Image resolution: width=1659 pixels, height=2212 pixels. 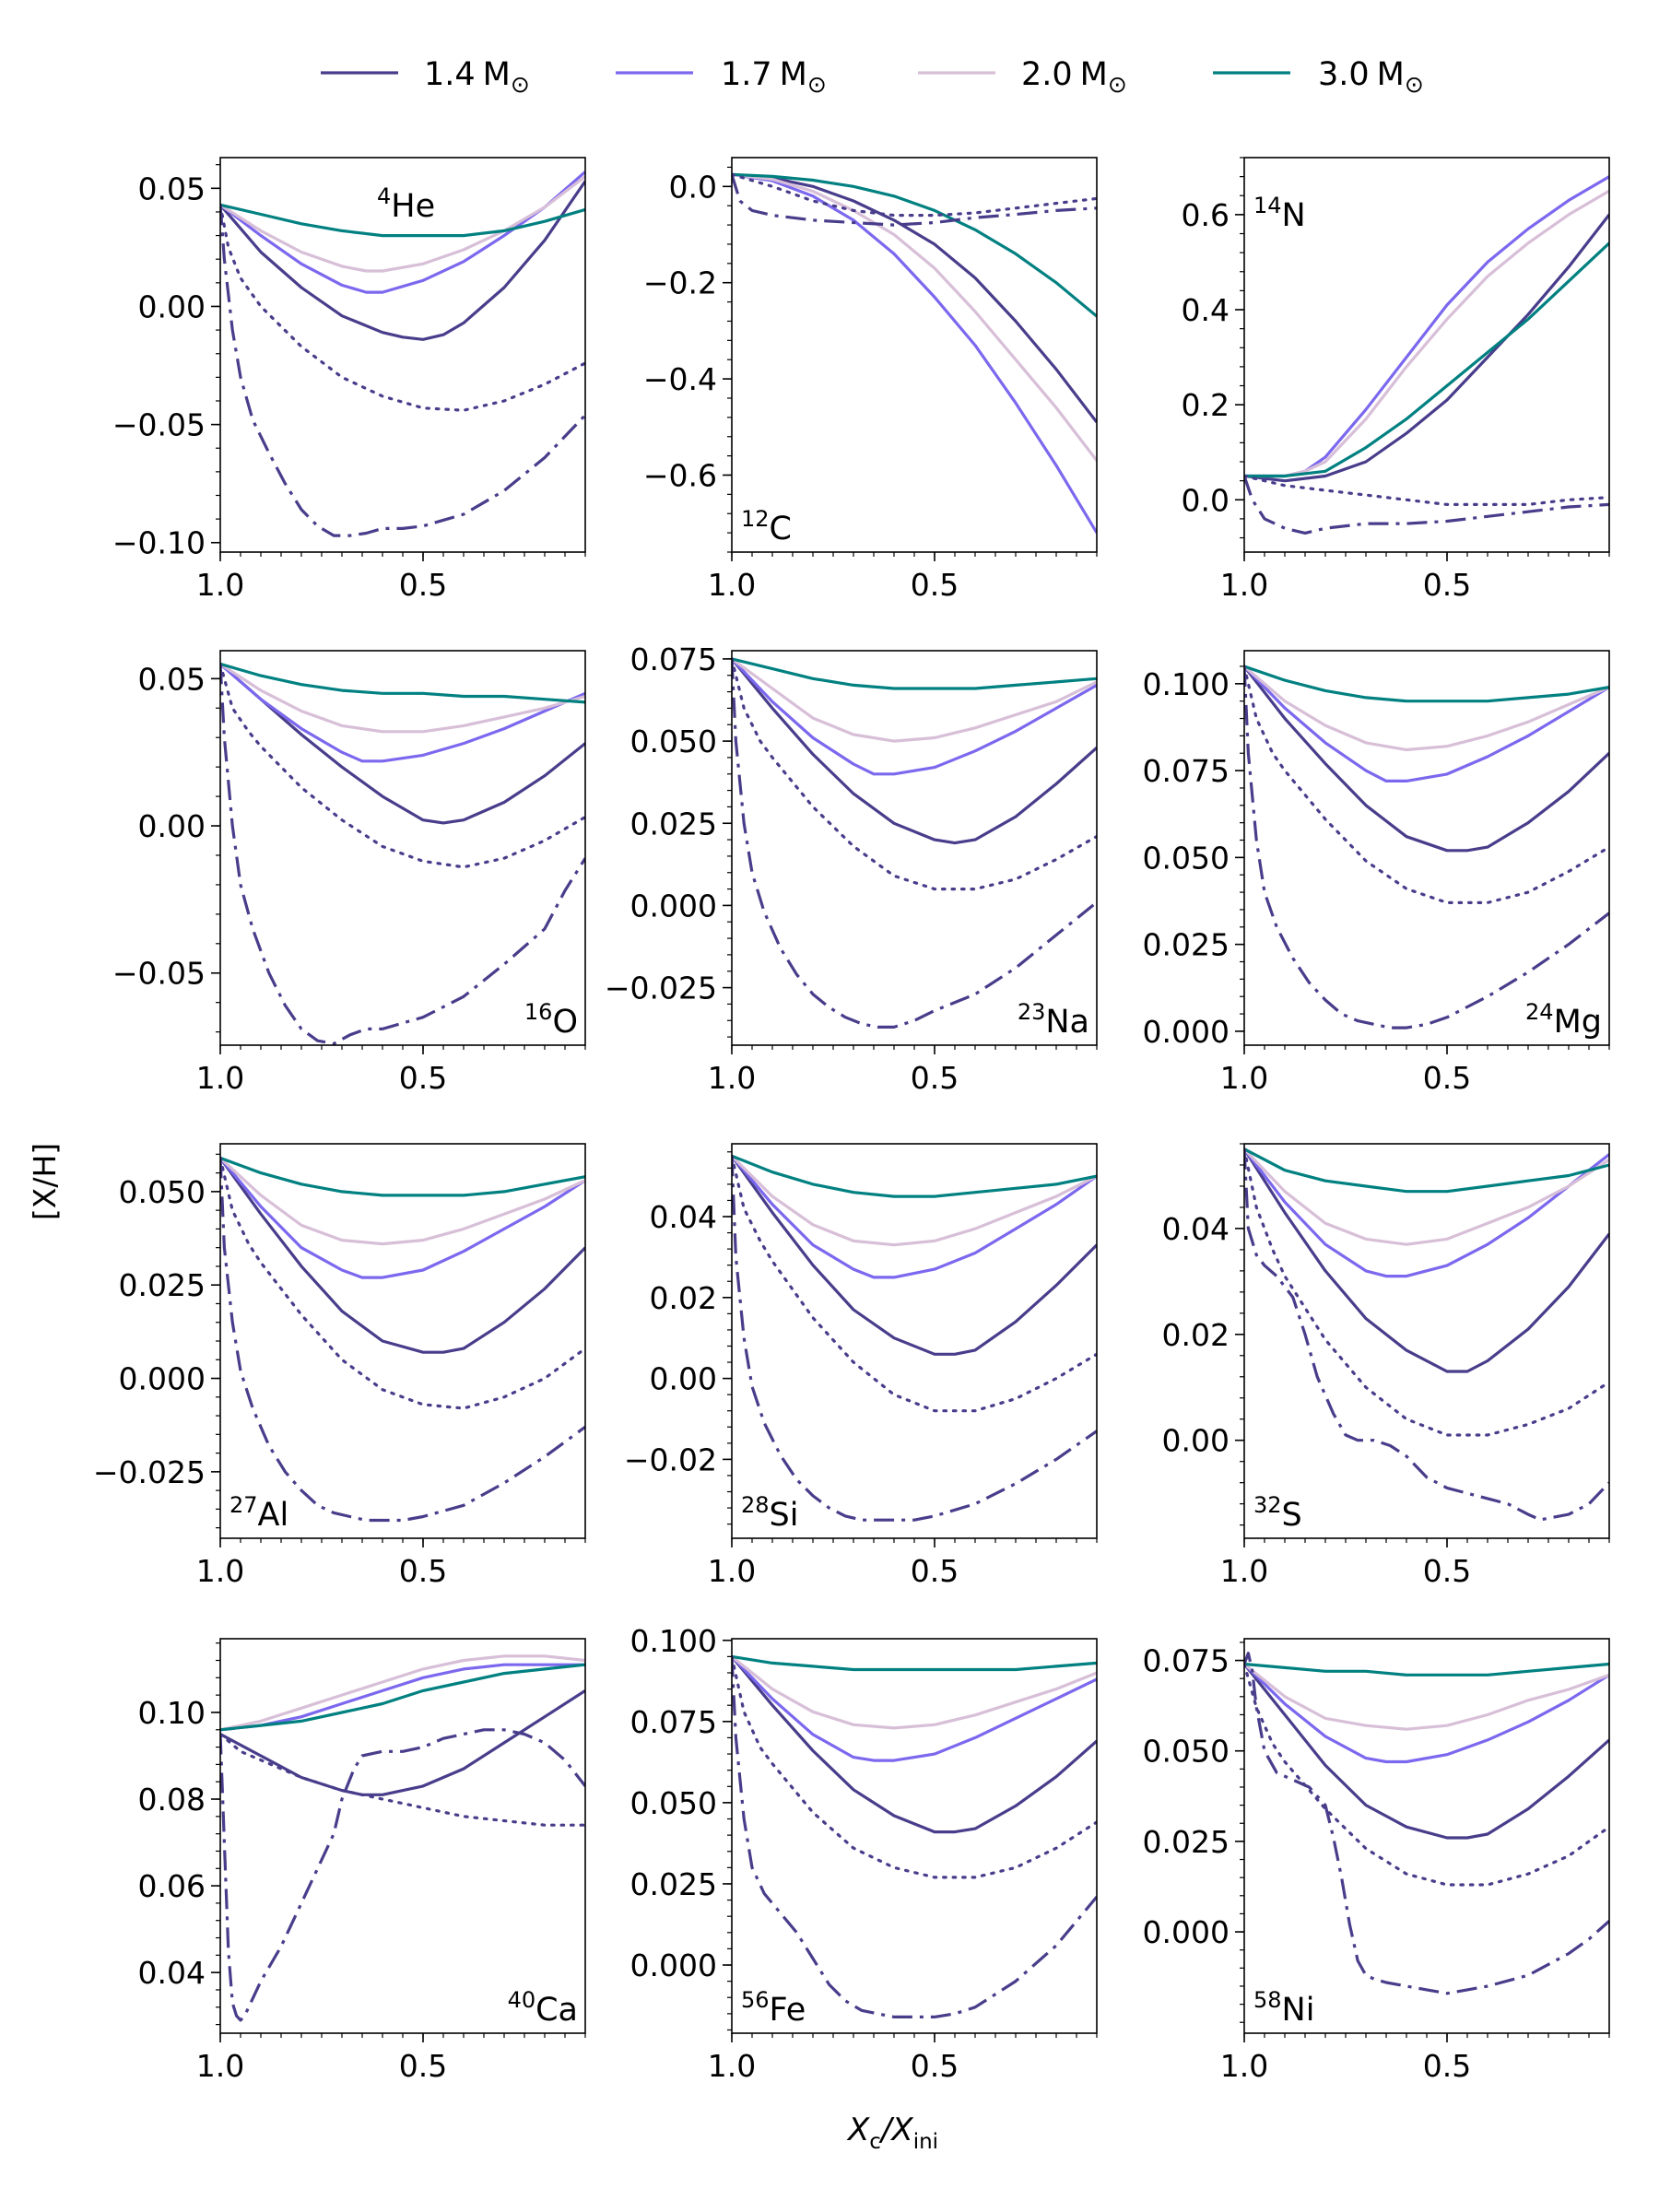 What do you see at coordinates (1563, 1020) in the screenshot?
I see `isotope-label-mg: 24Mg` at bounding box center [1563, 1020].